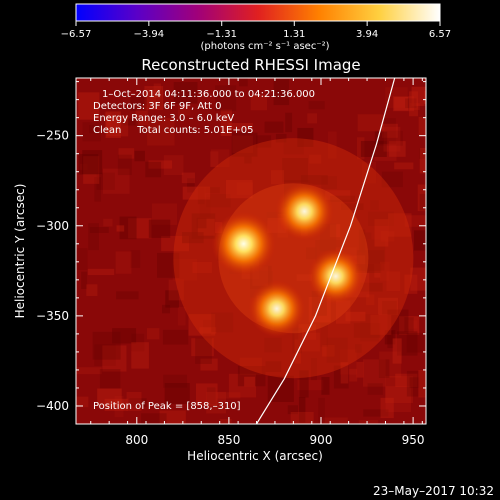  I want to click on x-tick-label: 950, so click(413, 440).